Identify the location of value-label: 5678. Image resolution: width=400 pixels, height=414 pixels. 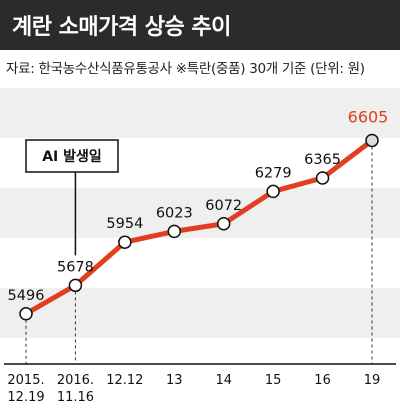
(75, 267).